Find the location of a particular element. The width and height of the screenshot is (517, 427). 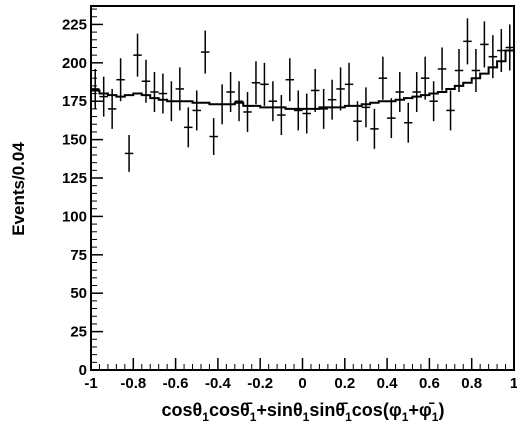

x-tick-label: 0.4 is located at coordinates (388, 383).